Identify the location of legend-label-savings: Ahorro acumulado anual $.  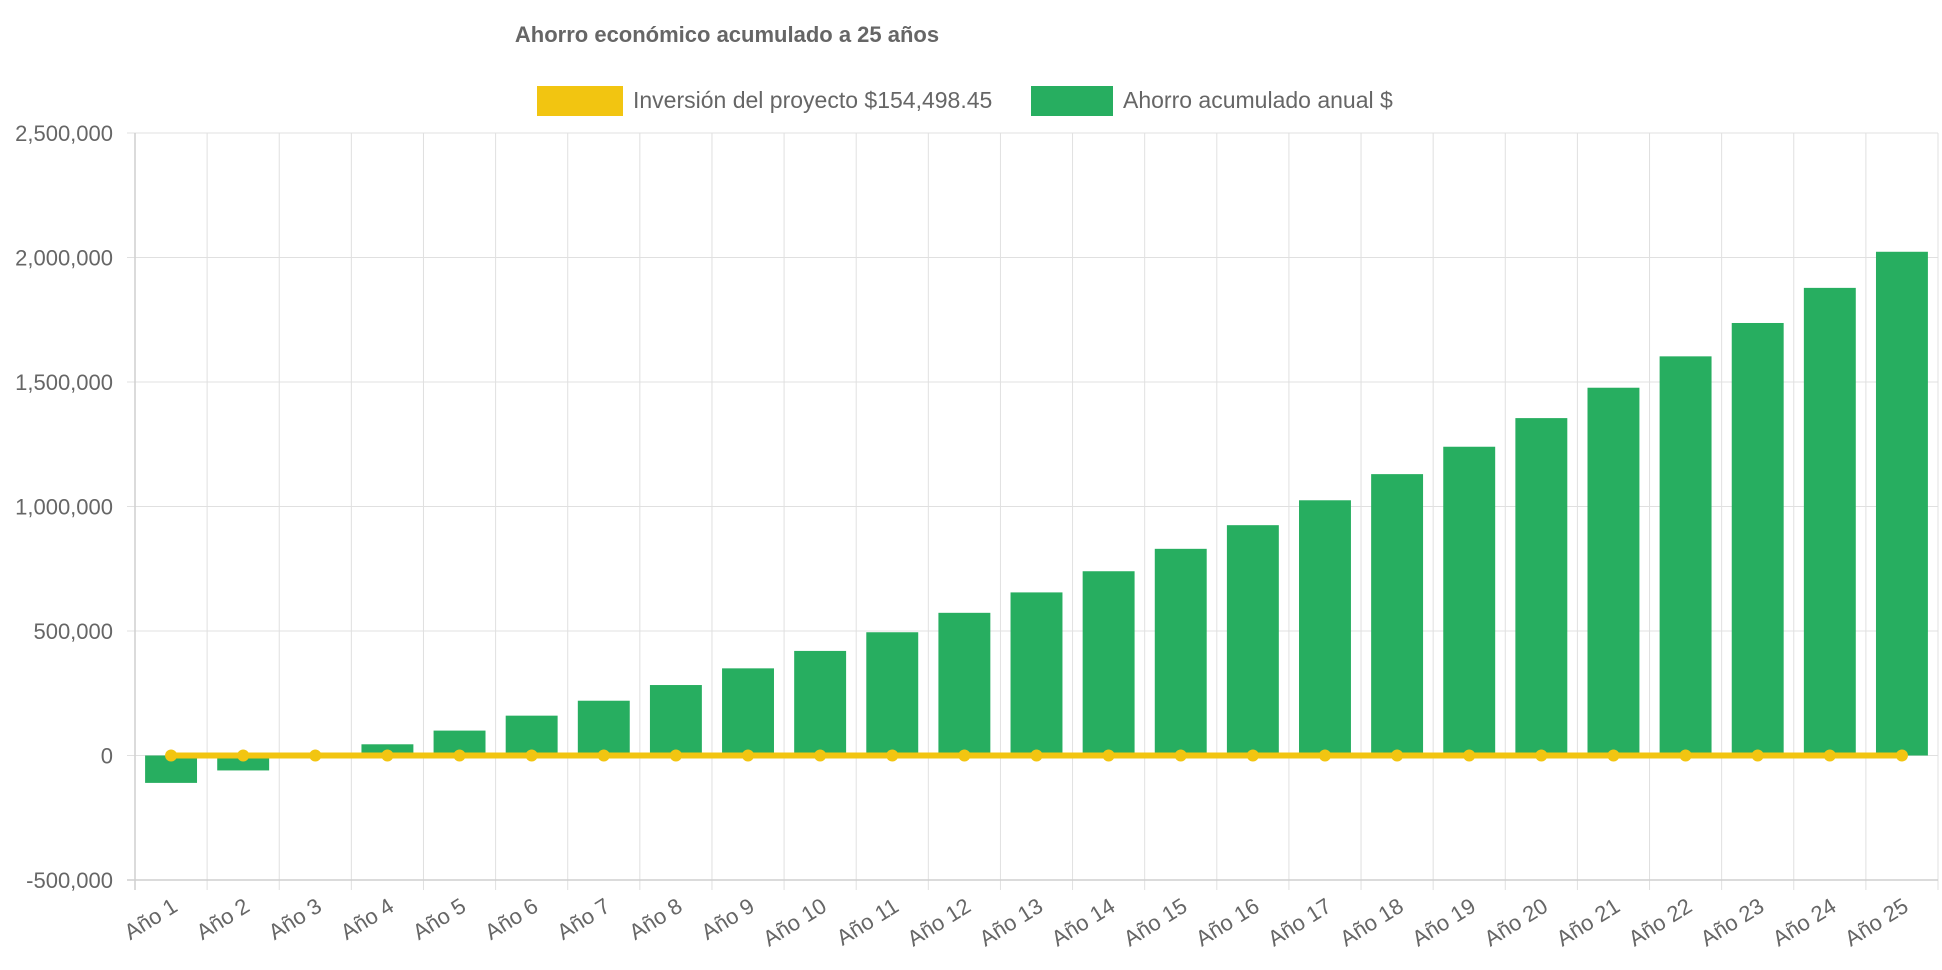
(1258, 100).